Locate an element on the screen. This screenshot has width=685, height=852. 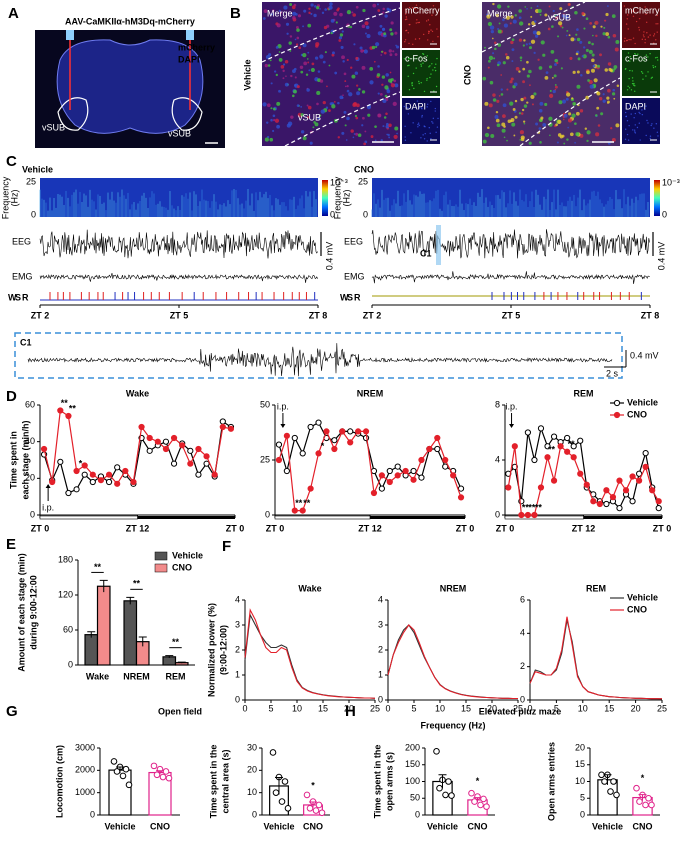
y-axis-label: (9:00-12:00) is located at coordinates (223, 650).